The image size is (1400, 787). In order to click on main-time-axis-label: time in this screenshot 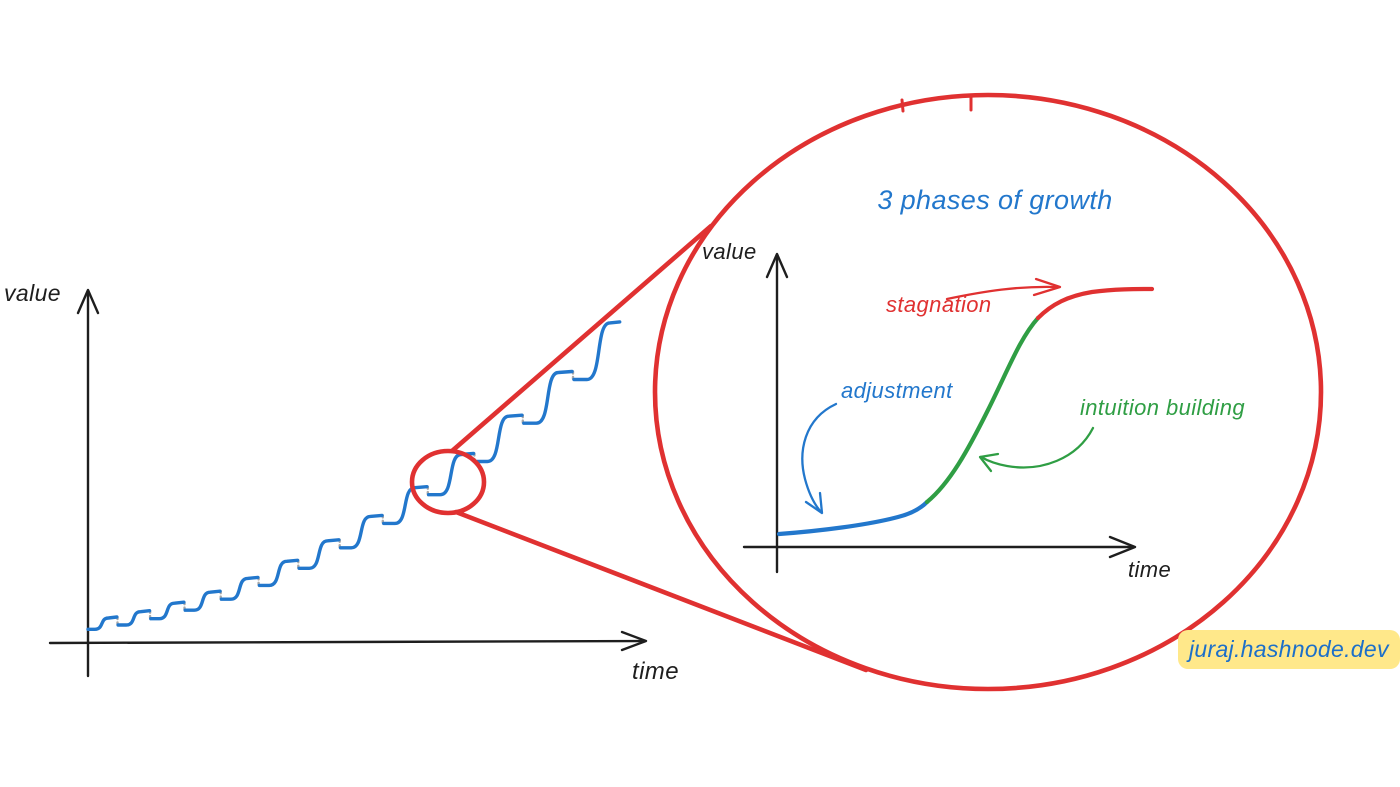, I will do `click(655, 671)`.